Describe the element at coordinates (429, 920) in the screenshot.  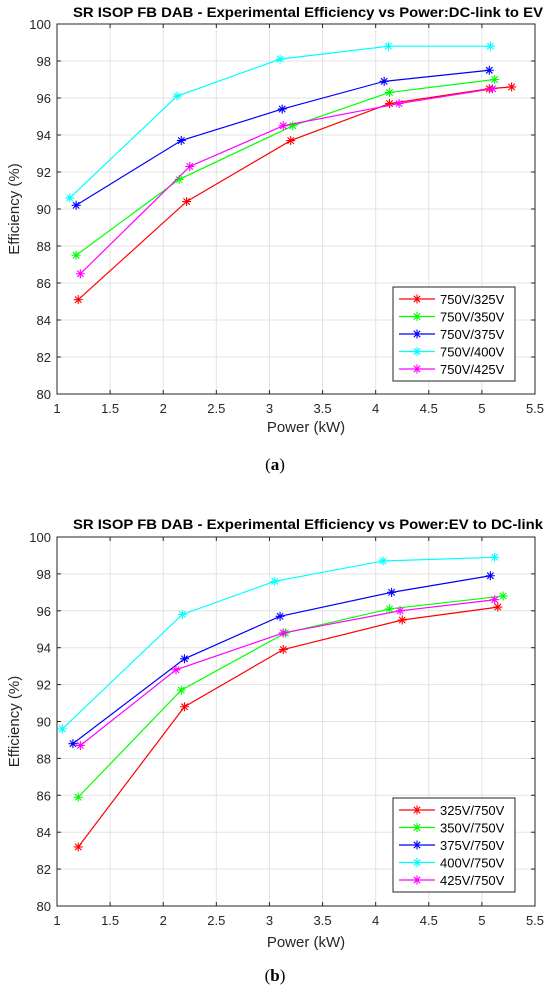
I see `x-tick-label: 4.5` at that location.